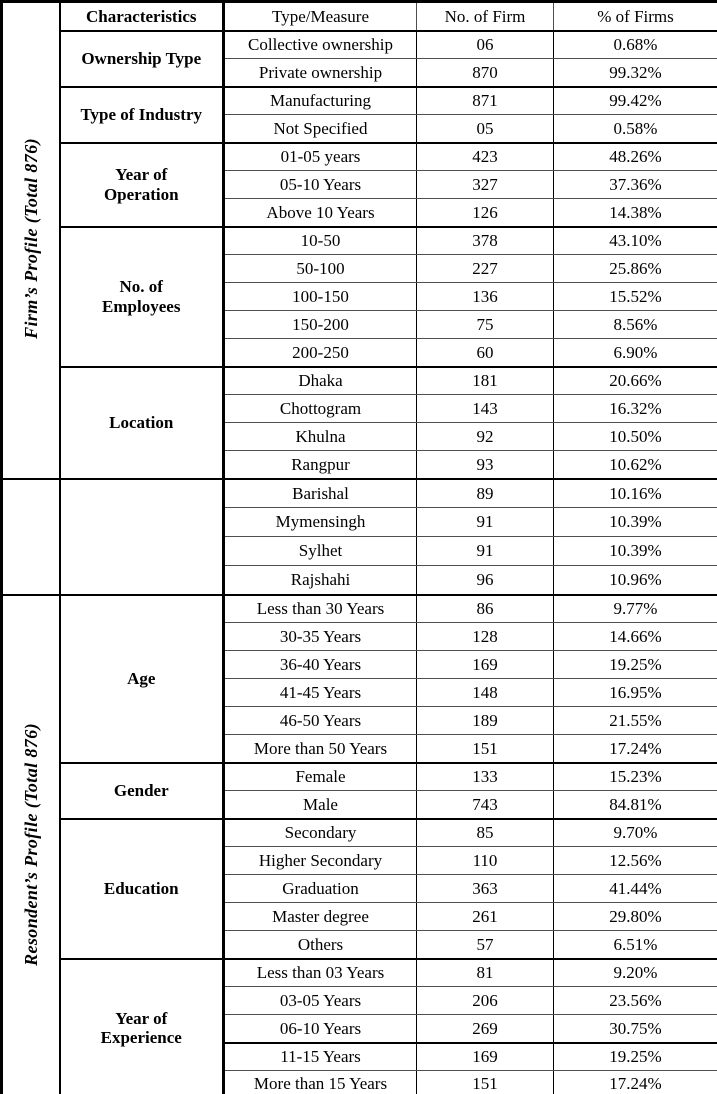  Describe the element at coordinates (320, 240) in the screenshot. I see `measure-cell: 10-50` at that location.